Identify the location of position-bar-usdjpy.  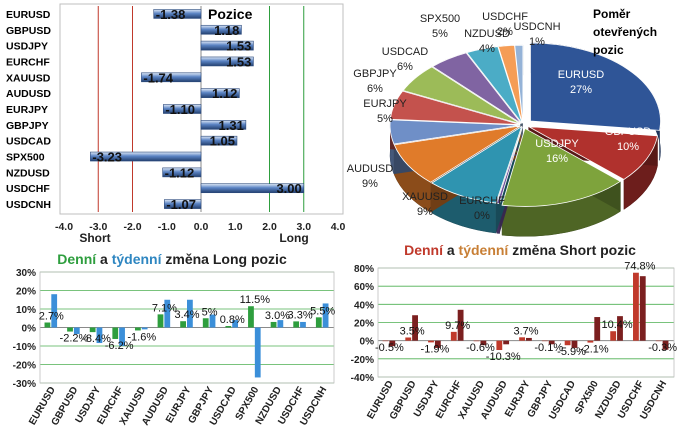
(227, 45).